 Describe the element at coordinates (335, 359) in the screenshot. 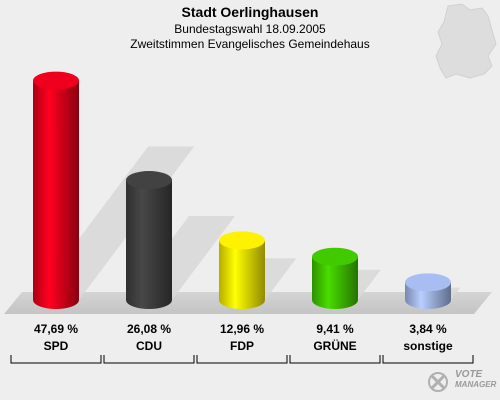

I see `category-bracket-gruene` at that location.